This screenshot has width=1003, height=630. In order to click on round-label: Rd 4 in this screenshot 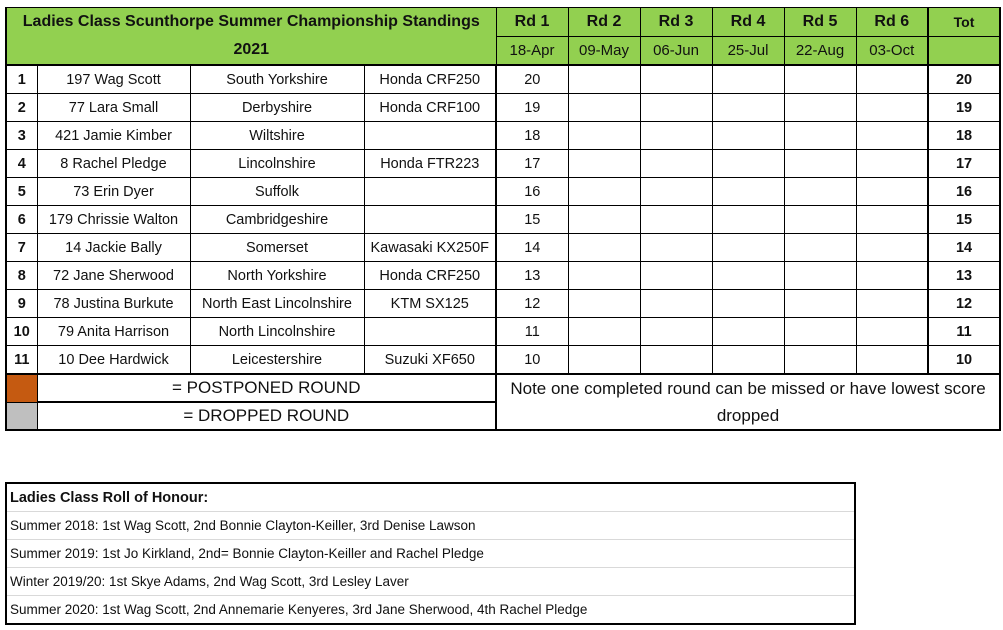, I will do `click(748, 22)`.